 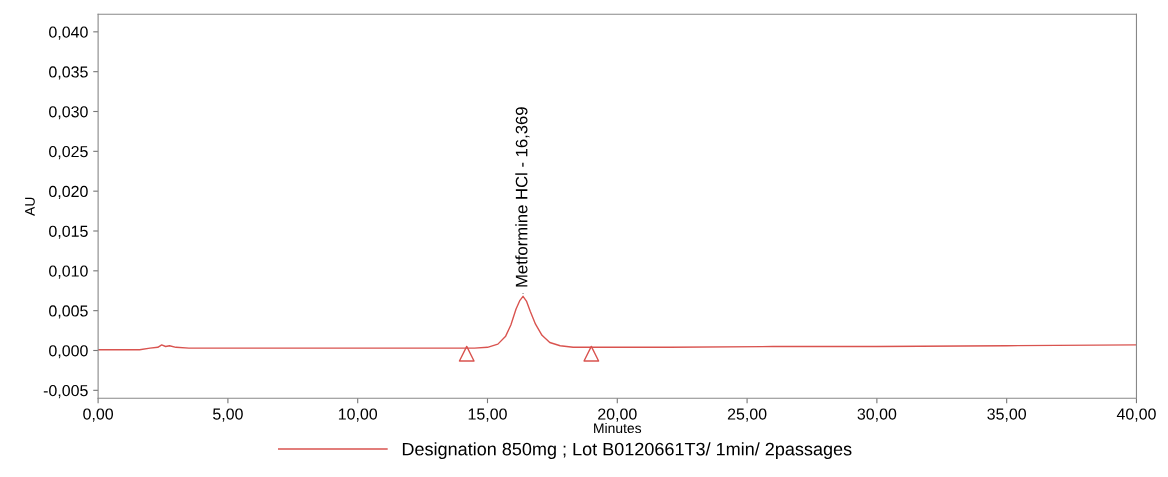 I want to click on x-tick-label: 30,00, so click(x=877, y=415).